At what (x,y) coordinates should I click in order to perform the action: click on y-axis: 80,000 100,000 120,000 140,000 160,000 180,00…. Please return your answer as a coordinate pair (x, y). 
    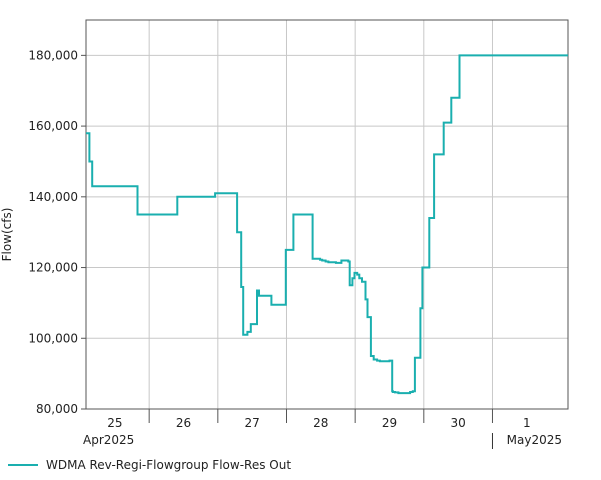
    Looking at the image, I should click on (57, 232).